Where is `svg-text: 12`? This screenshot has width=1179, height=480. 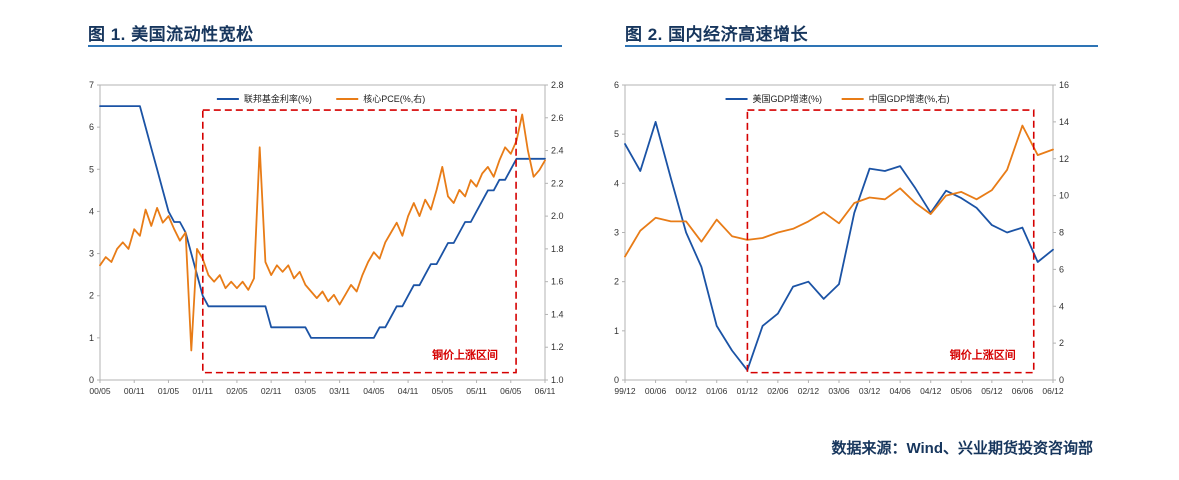
svg-text: 12 is located at coordinates (1064, 159).